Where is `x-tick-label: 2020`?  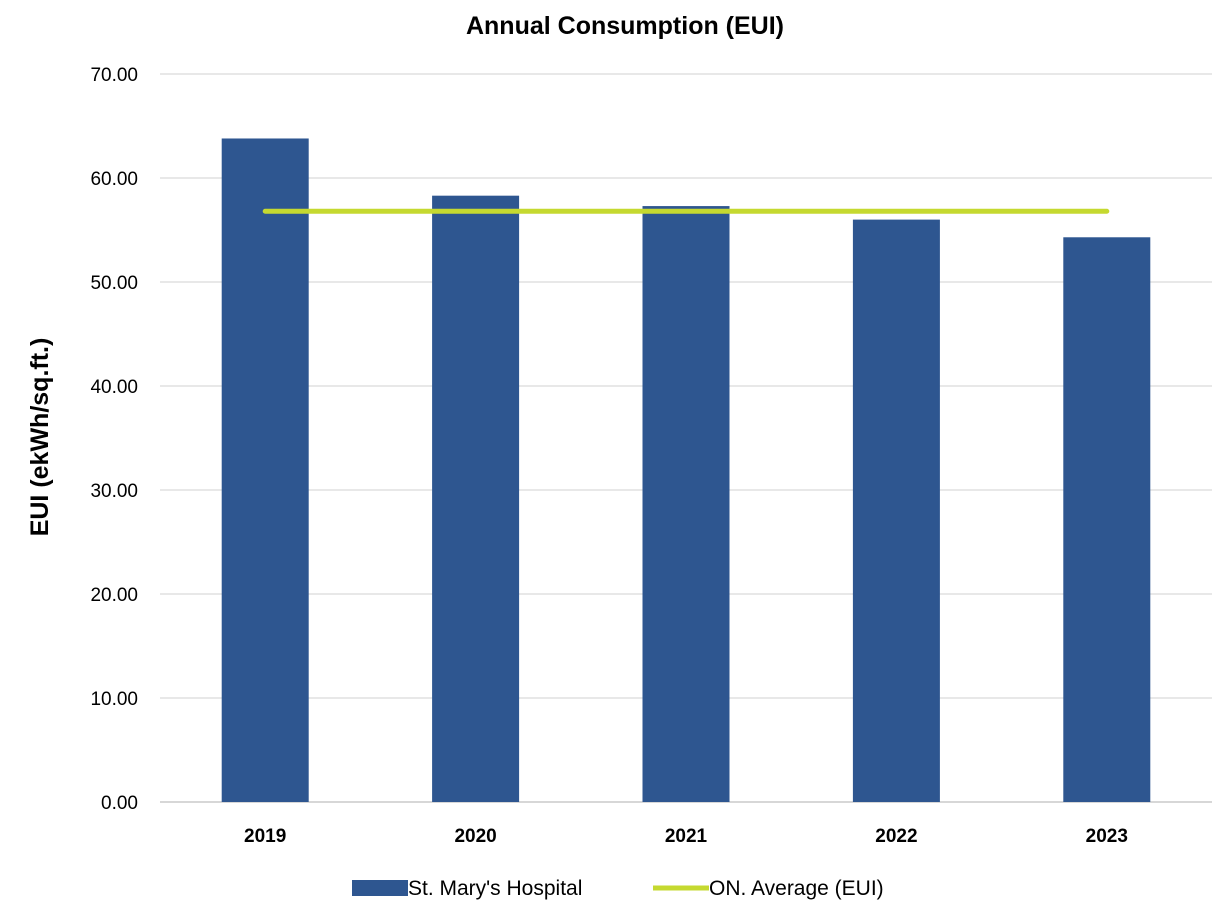
x-tick-label: 2020 is located at coordinates (475, 836).